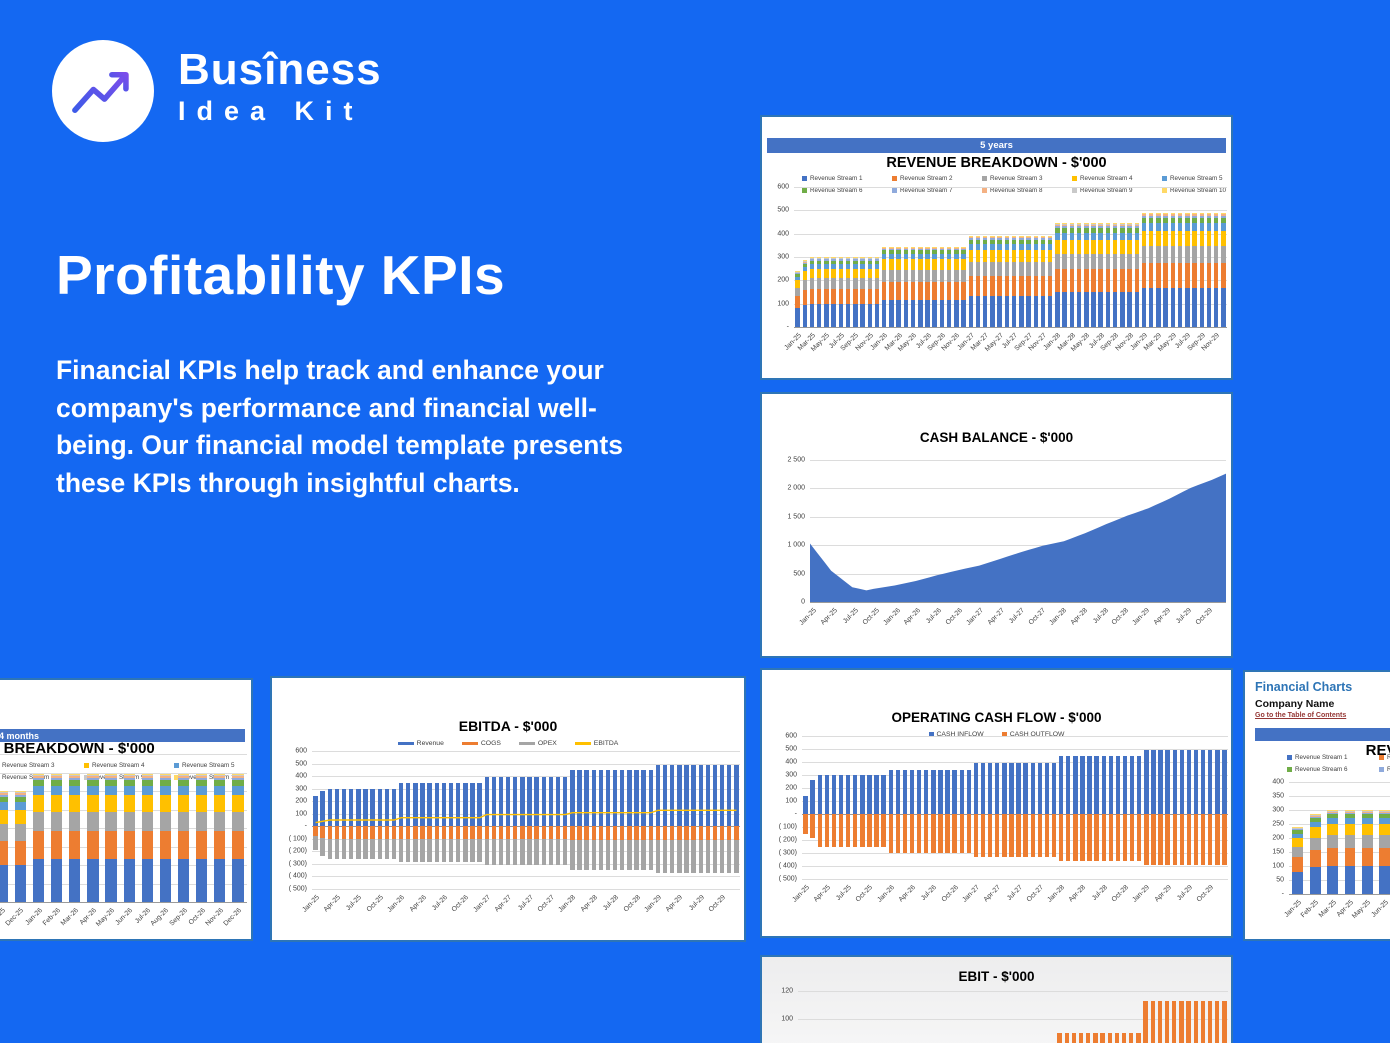 The image size is (1390, 1043). I want to click on brand-name: Busîness Idea Kit, so click(280, 86).